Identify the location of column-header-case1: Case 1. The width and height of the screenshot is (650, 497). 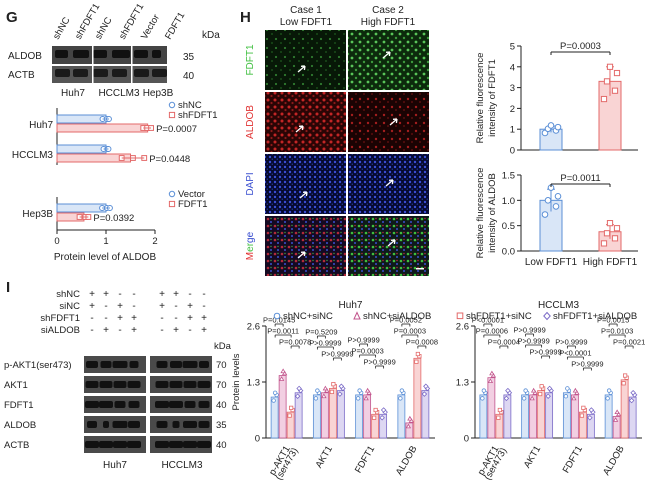
(306, 10).